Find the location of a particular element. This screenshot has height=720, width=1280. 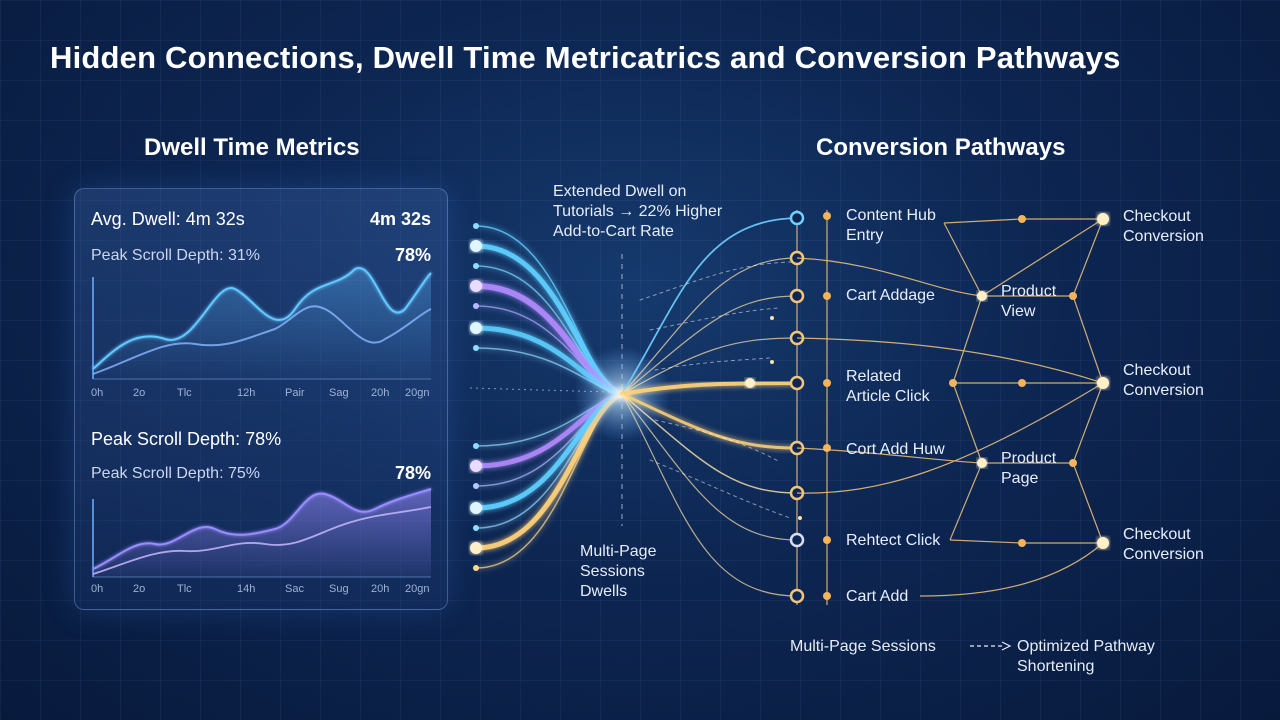

dwell-charts is located at coordinates (262, 422).